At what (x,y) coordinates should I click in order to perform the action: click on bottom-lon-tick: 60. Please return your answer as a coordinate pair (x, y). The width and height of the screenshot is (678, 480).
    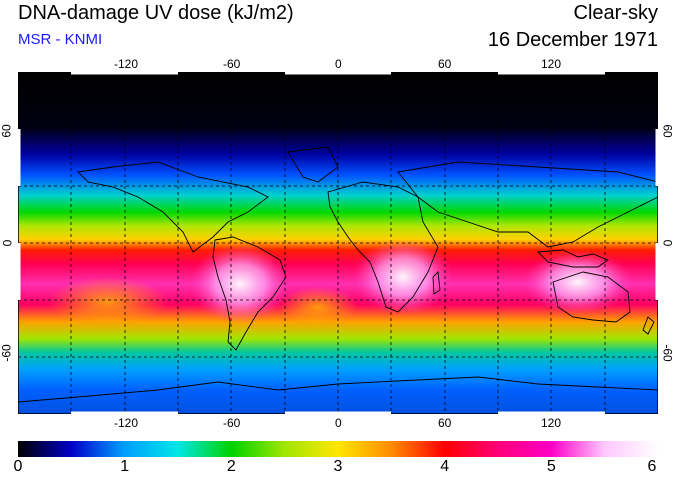
    Looking at the image, I should click on (445, 423).